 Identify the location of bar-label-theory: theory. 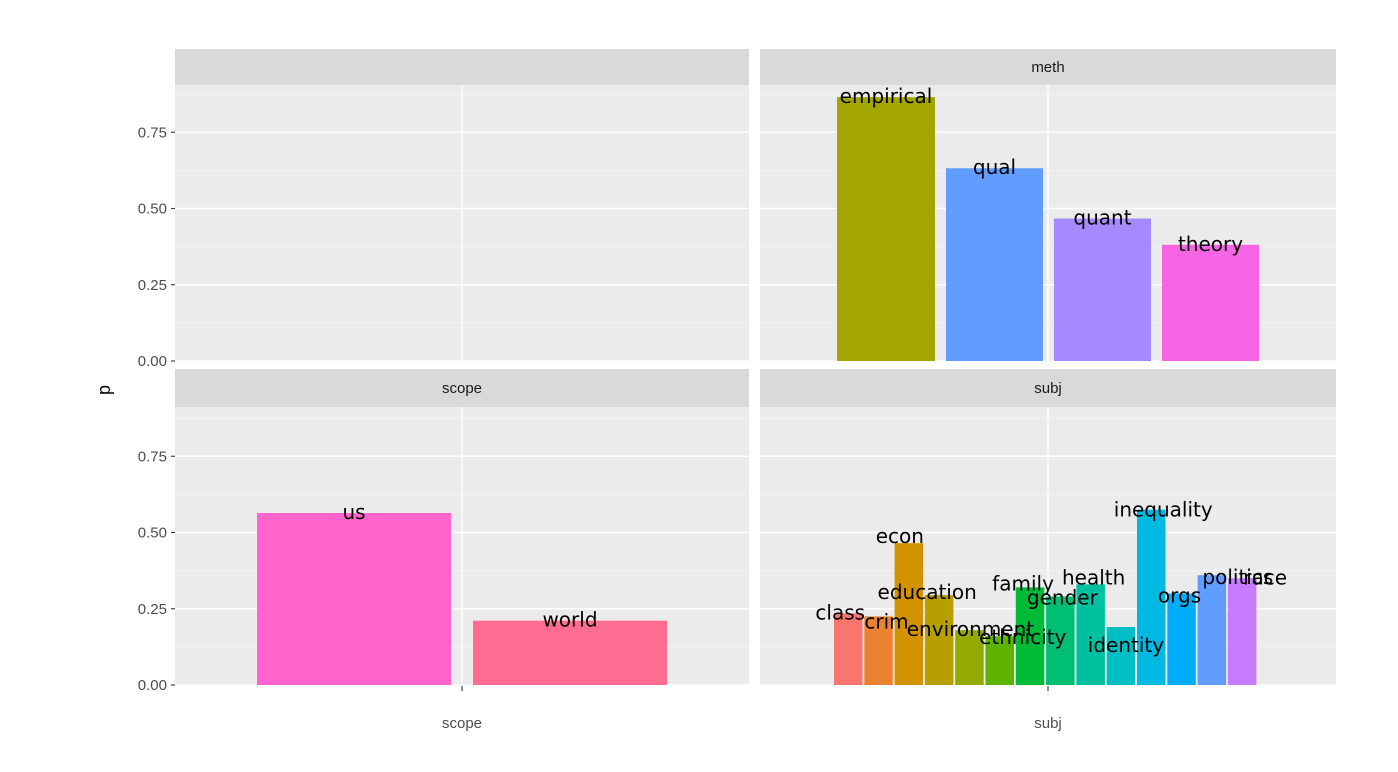
(1210, 244).